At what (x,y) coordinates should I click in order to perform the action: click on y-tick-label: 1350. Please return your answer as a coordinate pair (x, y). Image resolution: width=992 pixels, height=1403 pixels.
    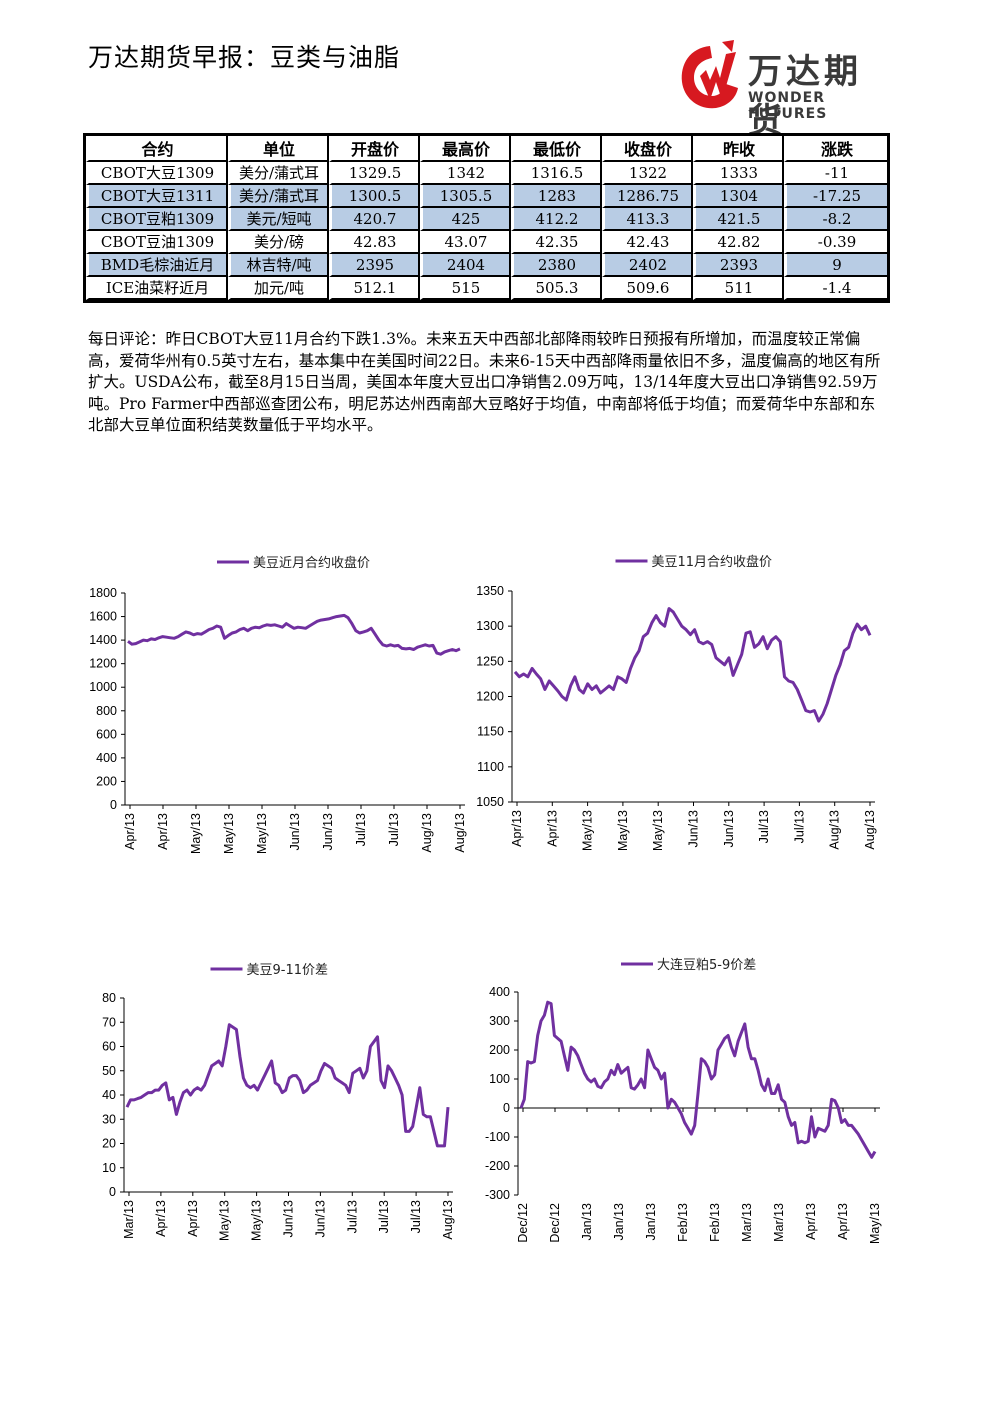
    Looking at the image, I should click on (490, 591).